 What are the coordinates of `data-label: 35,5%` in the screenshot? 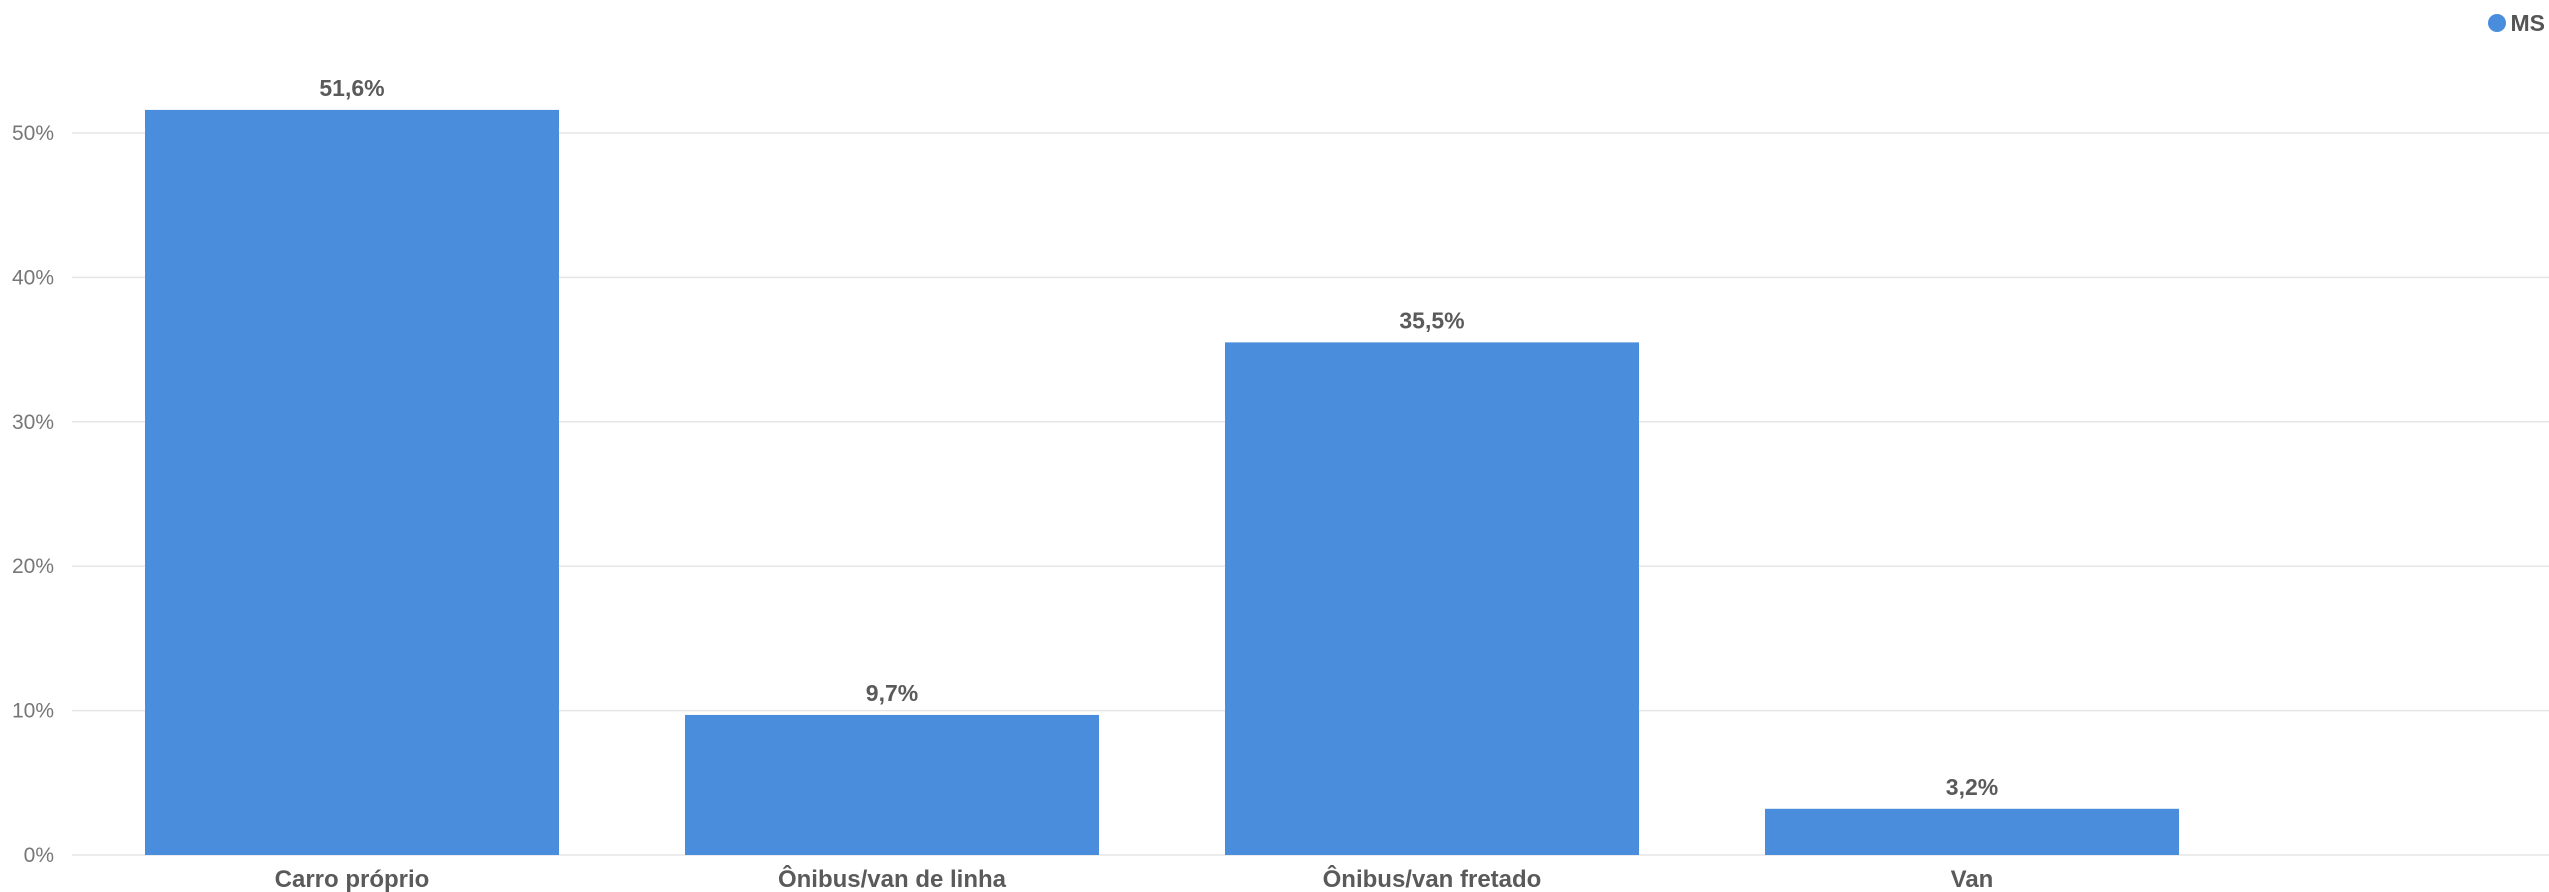 It's located at (1431, 320).